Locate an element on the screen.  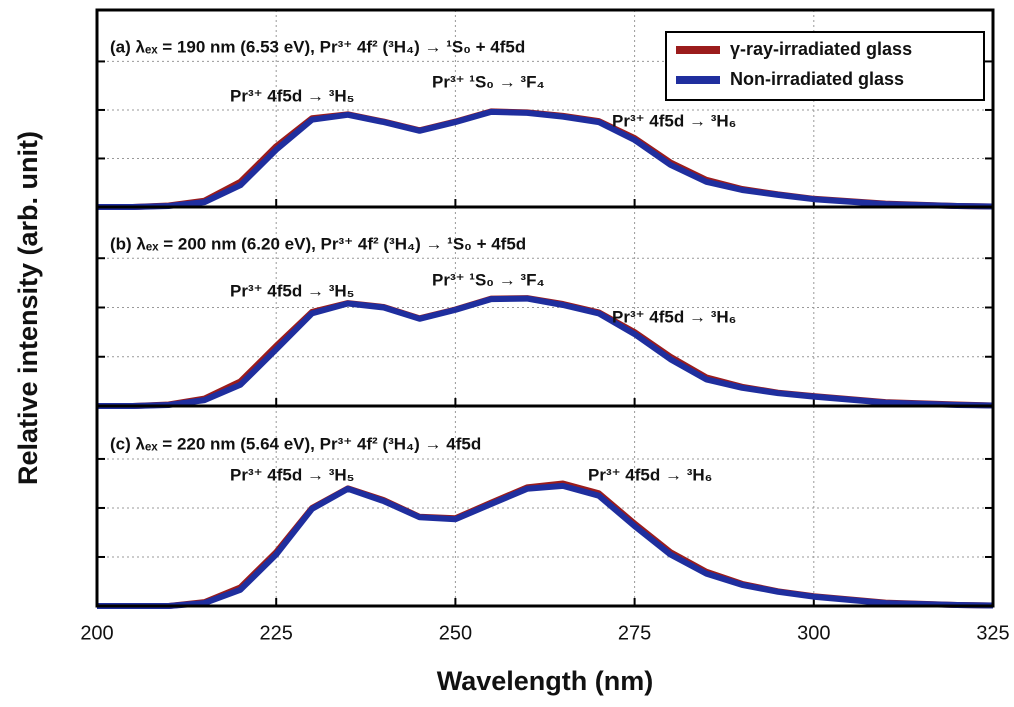
x-tick-label: 300 is located at coordinates (813, 633).